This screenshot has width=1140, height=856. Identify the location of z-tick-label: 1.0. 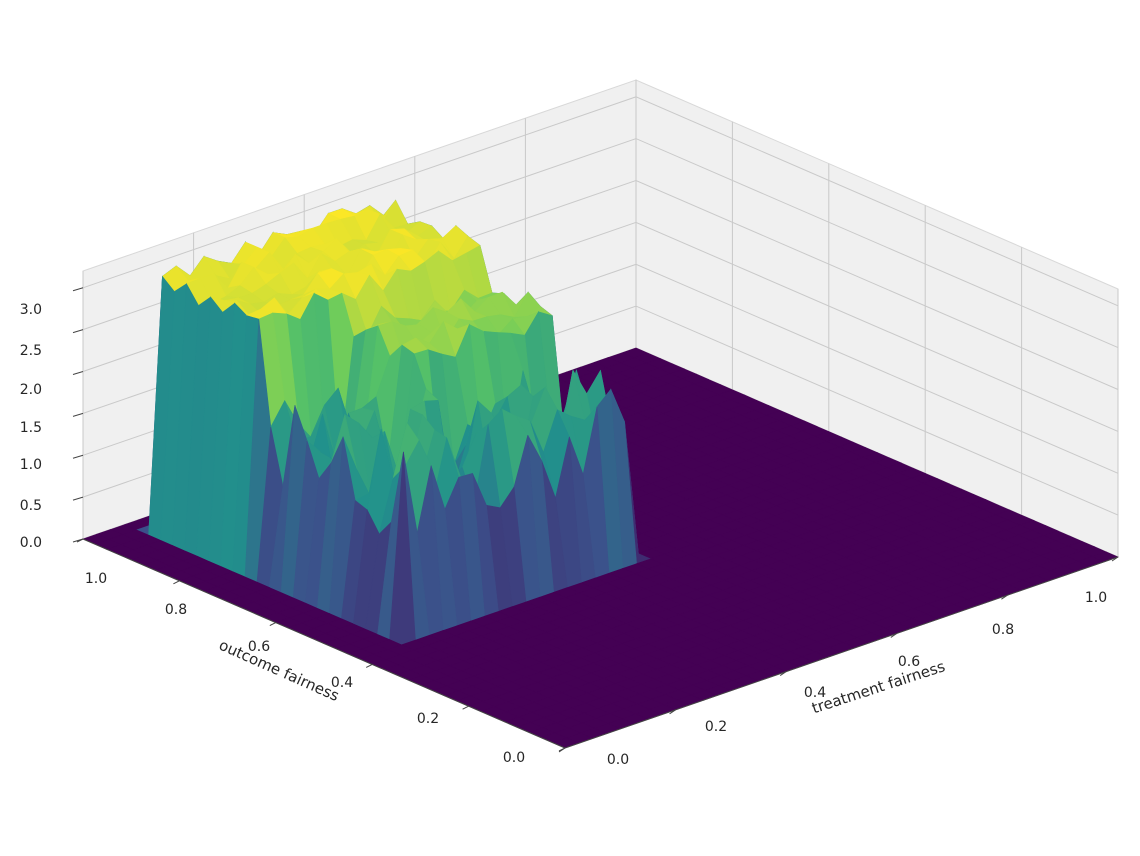
(31, 465).